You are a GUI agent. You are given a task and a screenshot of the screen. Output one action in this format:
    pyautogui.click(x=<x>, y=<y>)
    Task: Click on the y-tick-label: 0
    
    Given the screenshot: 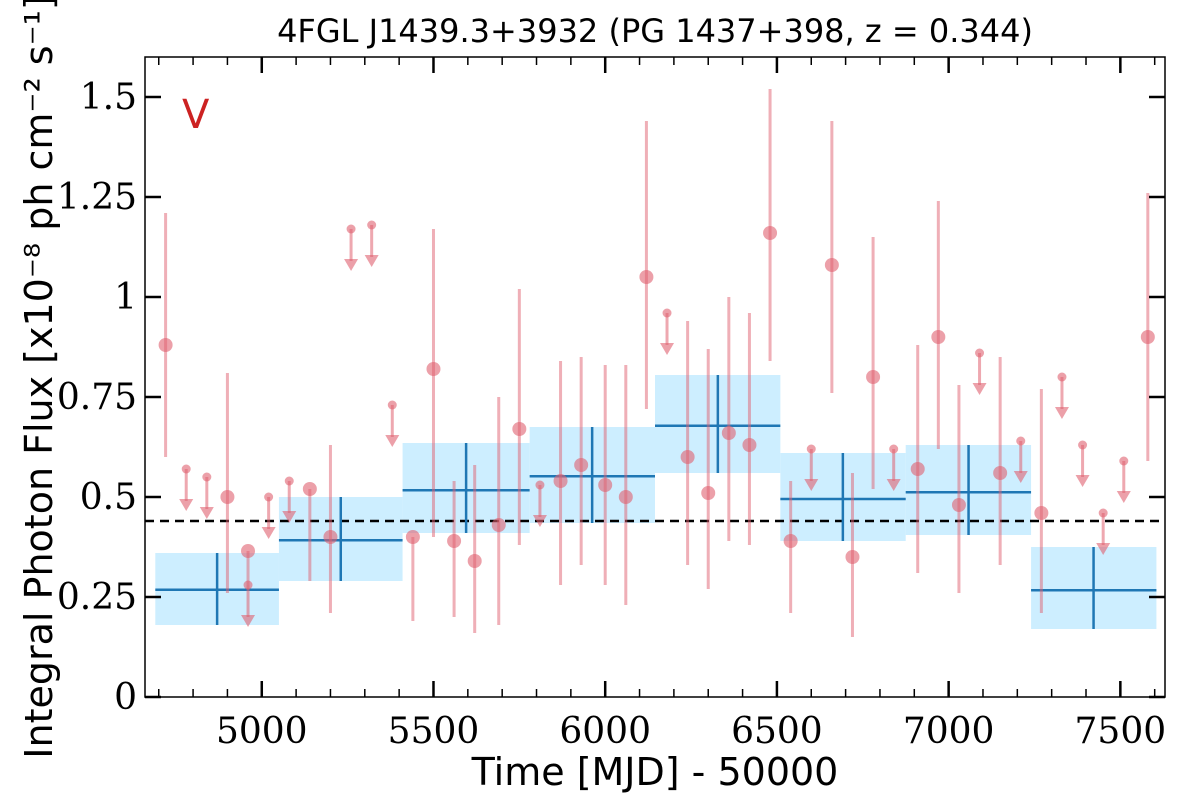 What is the action you would take?
    pyautogui.click(x=125, y=697)
    